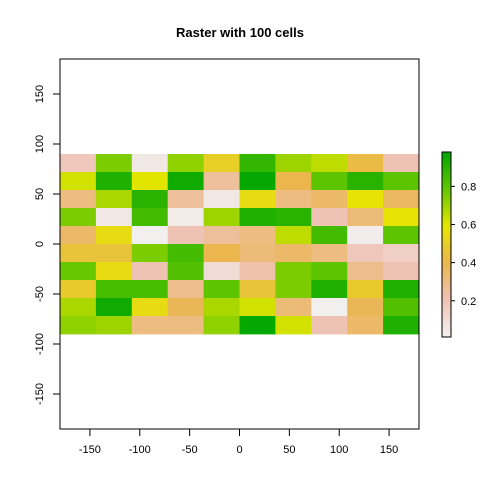  What do you see at coordinates (190, 450) in the screenshot?
I see `x-tick-label: -50` at bounding box center [190, 450].